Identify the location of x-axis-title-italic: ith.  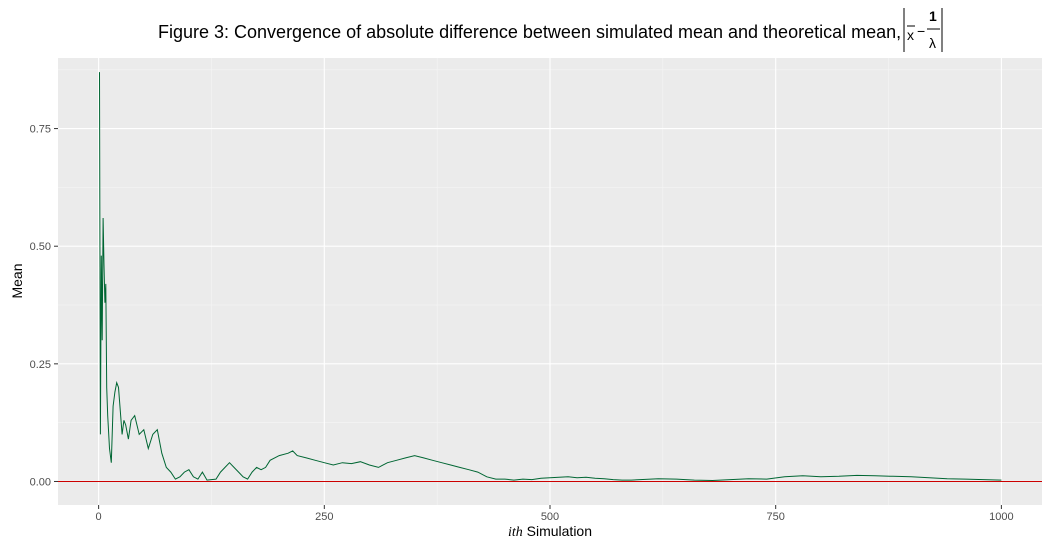
(515, 532).